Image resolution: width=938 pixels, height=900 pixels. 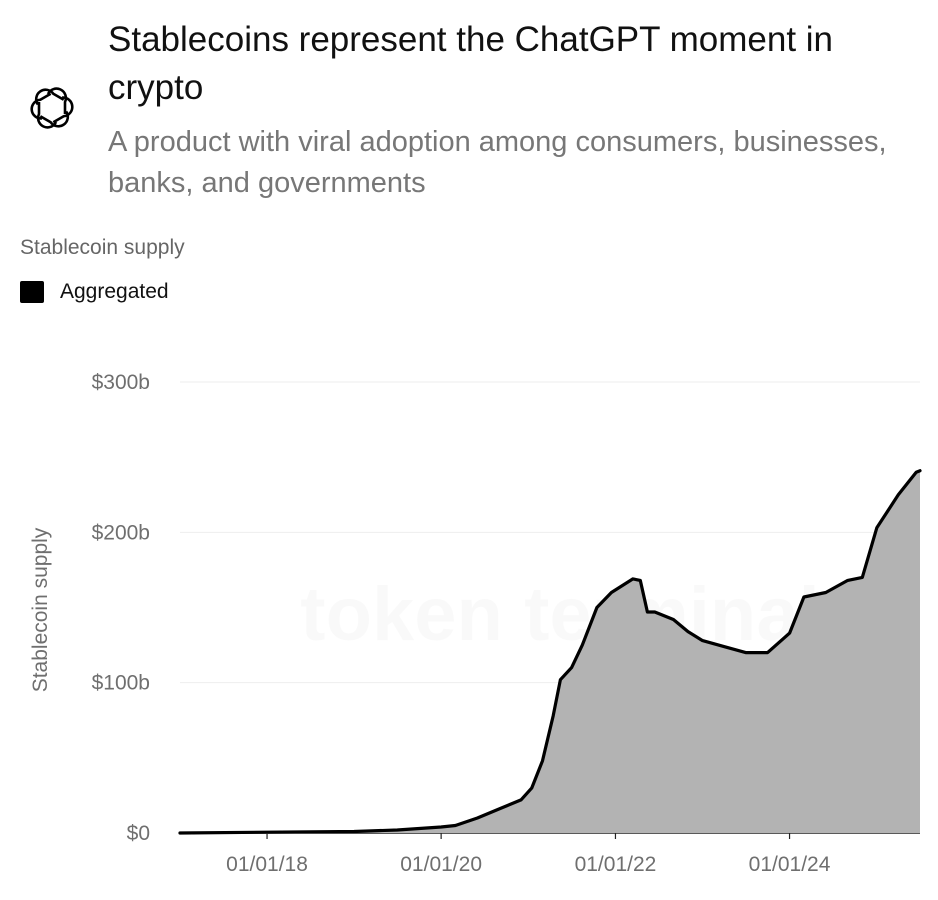 What do you see at coordinates (121, 683) in the screenshot?
I see `y-tick-label: $100b` at bounding box center [121, 683].